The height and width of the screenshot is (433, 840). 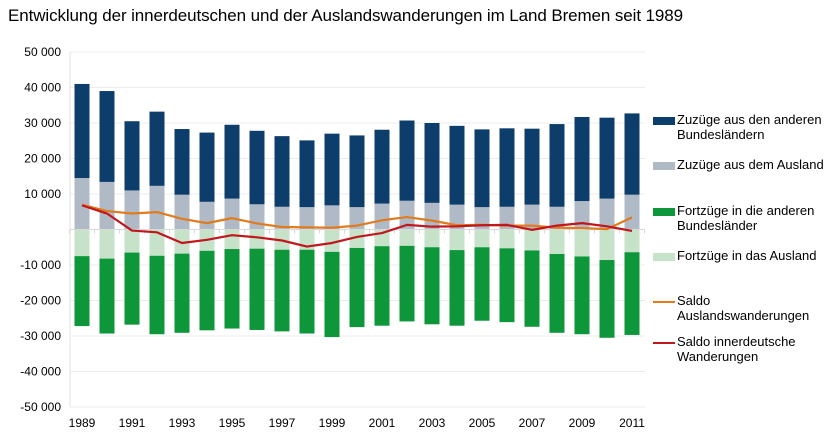 I want to click on legend-item-saldo-innerdeutsch: Saldo innerdeutsche Wanderungen, so click(x=746, y=349).